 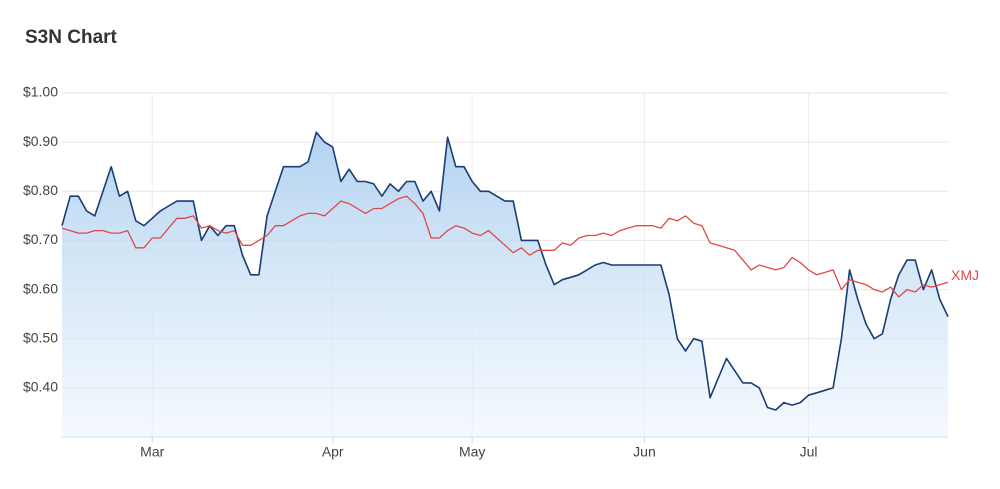 What do you see at coordinates (71, 37) in the screenshot?
I see `chart-title: S3N Chart` at bounding box center [71, 37].